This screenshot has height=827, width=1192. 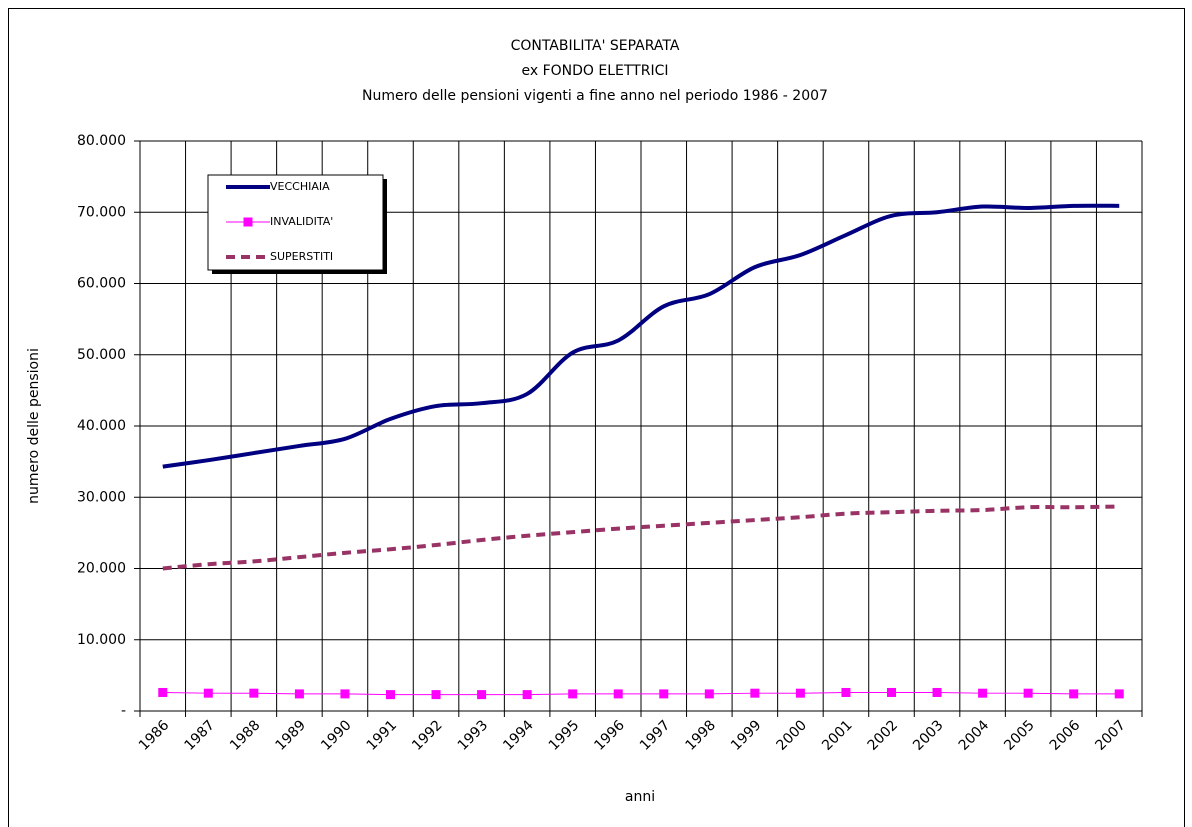 What do you see at coordinates (301, 256) in the screenshot?
I see `legend-label: SUPERSTITI` at bounding box center [301, 256].